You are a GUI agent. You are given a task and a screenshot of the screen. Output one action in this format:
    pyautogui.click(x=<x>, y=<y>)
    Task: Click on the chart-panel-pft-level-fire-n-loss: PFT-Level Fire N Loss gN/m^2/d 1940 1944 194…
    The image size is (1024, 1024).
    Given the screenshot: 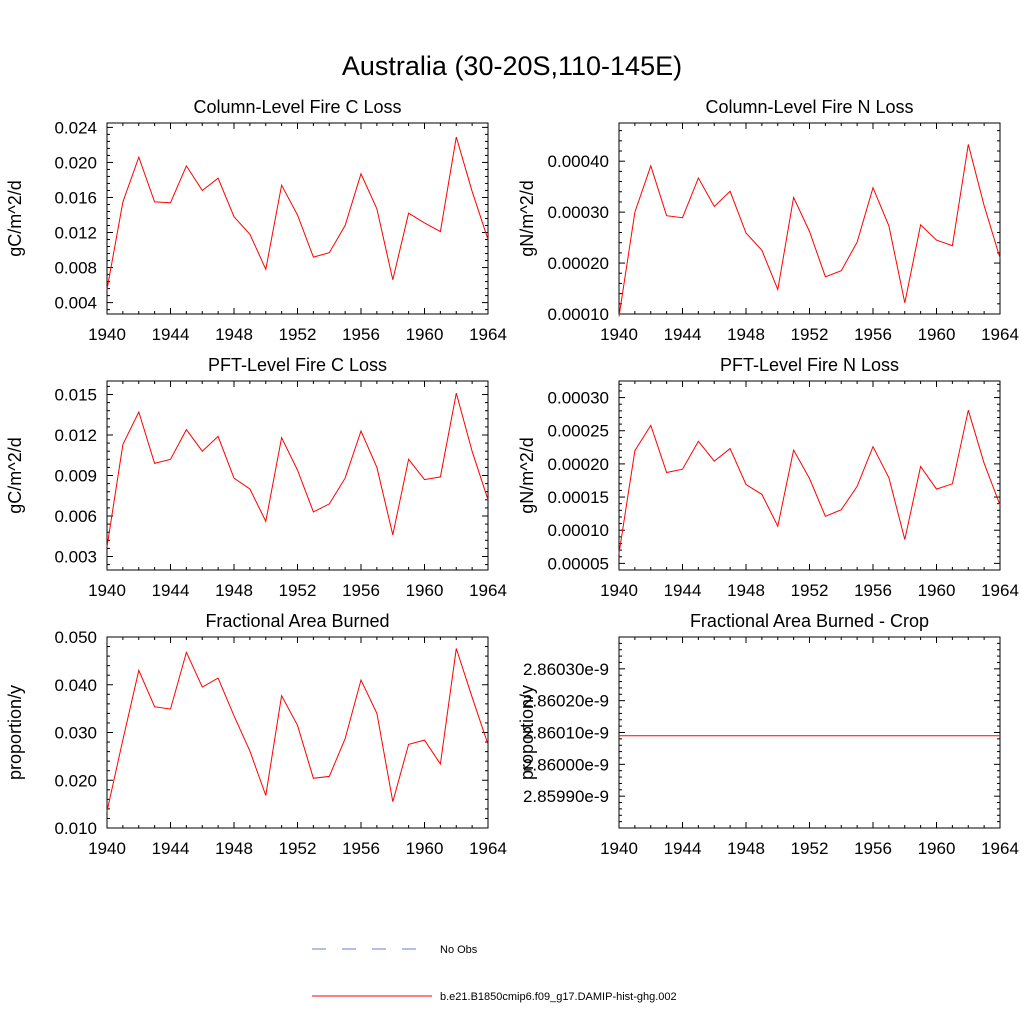 What is the action you would take?
    pyautogui.click(x=768, y=477)
    